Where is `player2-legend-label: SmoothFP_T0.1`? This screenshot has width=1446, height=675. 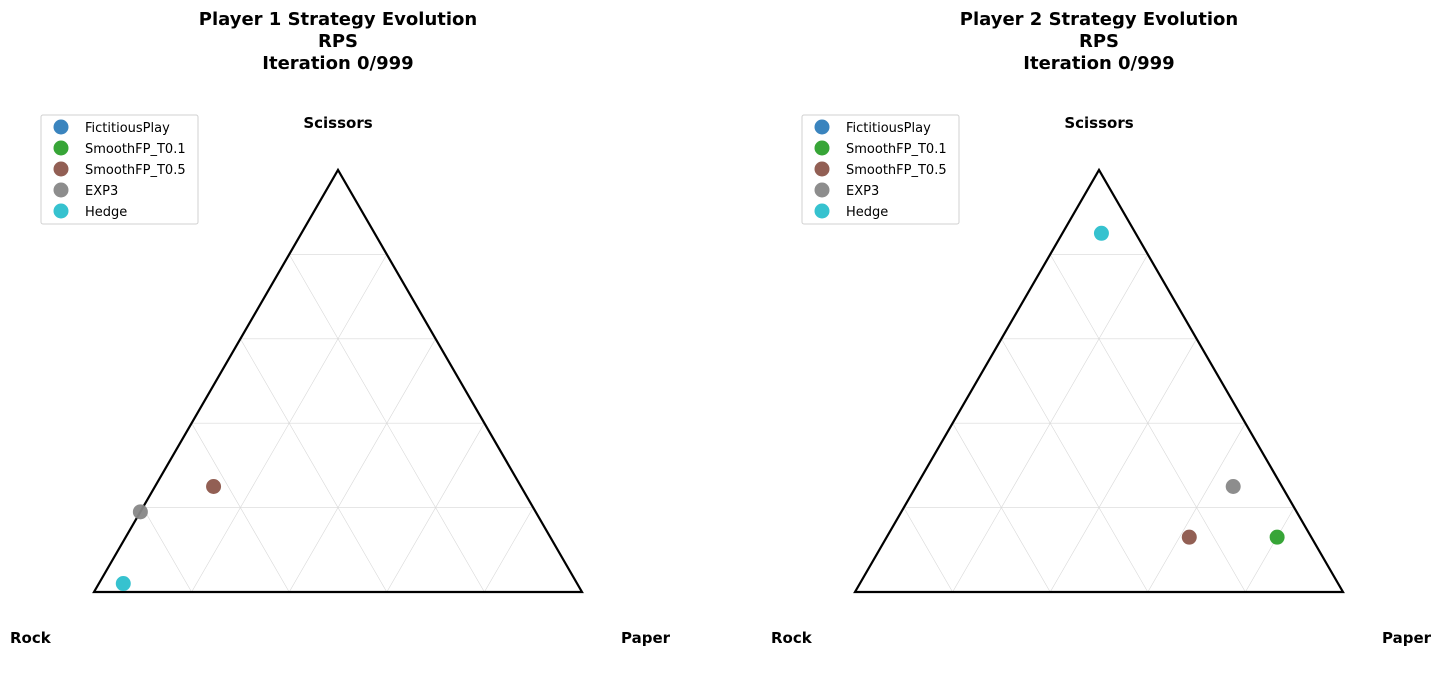 player2-legend-label: SmoothFP_T0.1 is located at coordinates (896, 149).